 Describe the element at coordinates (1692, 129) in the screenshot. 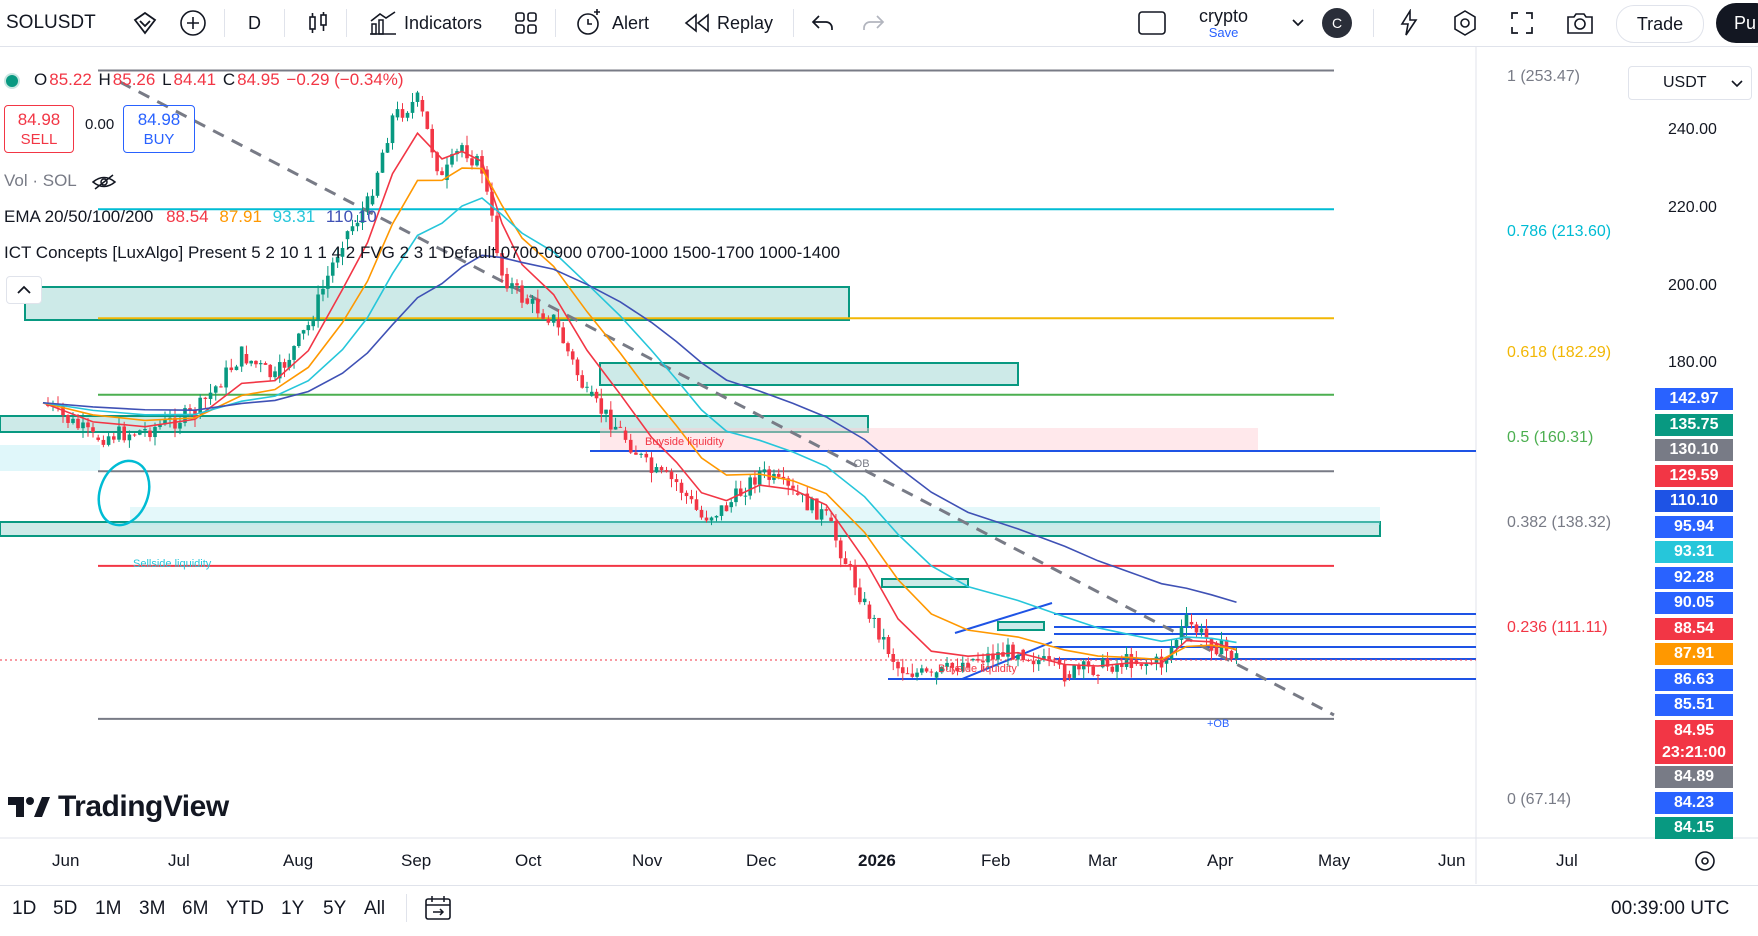

I see `price-tick: 240.00` at that location.